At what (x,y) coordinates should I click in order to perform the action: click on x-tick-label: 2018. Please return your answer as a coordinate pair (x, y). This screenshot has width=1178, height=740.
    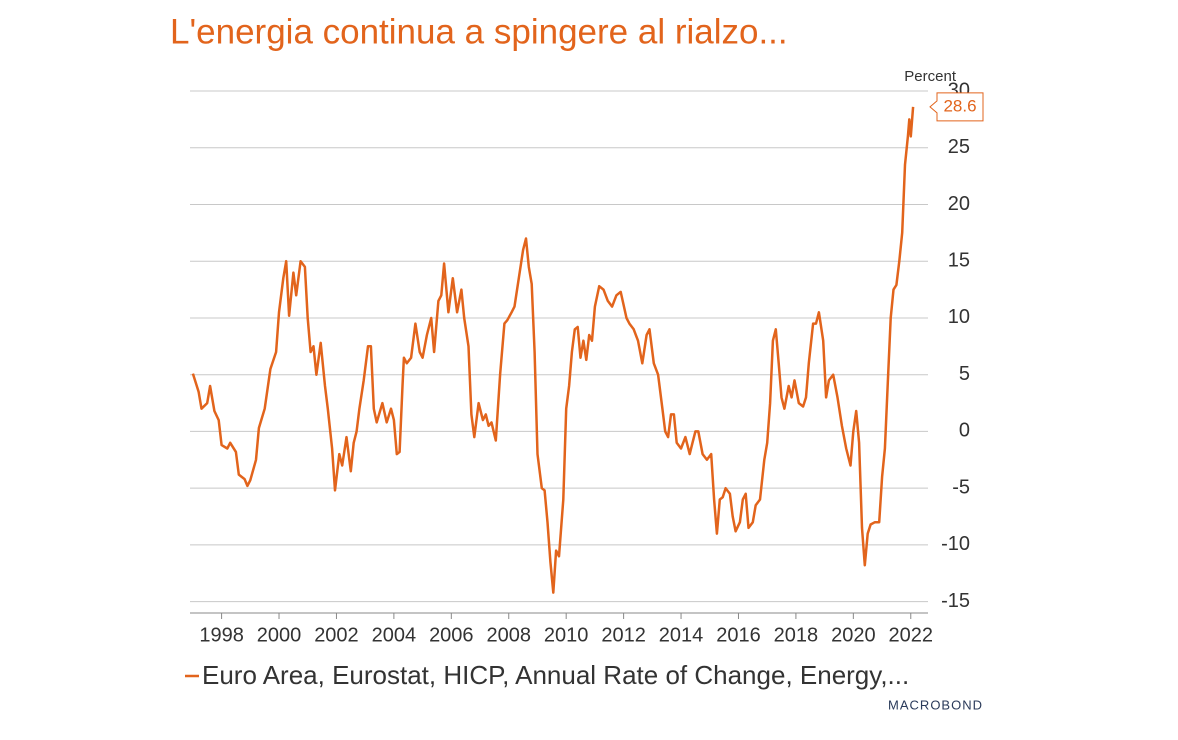
    Looking at the image, I should click on (796, 635).